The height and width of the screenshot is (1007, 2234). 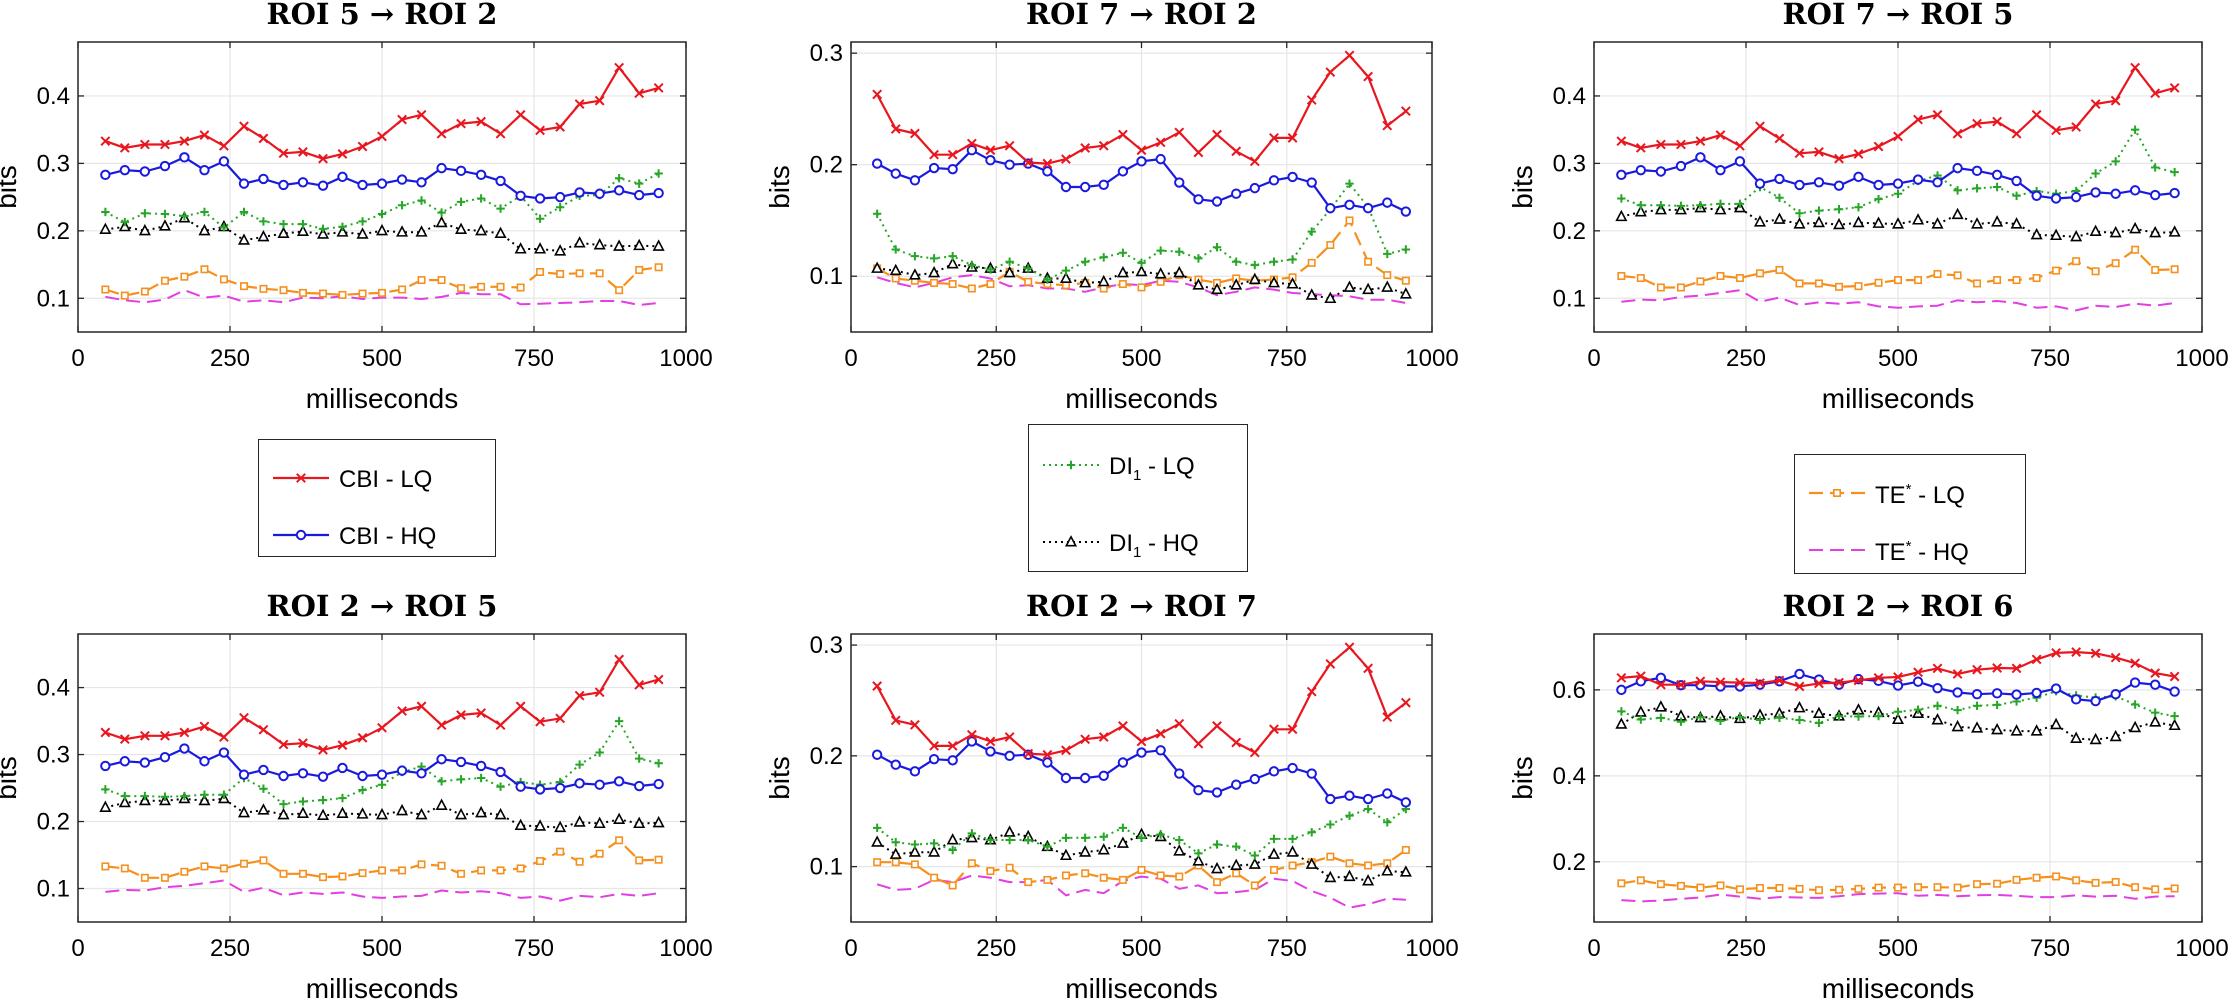 What do you see at coordinates (2201, 358) in the screenshot?
I see `x-tick-label: 1000` at bounding box center [2201, 358].